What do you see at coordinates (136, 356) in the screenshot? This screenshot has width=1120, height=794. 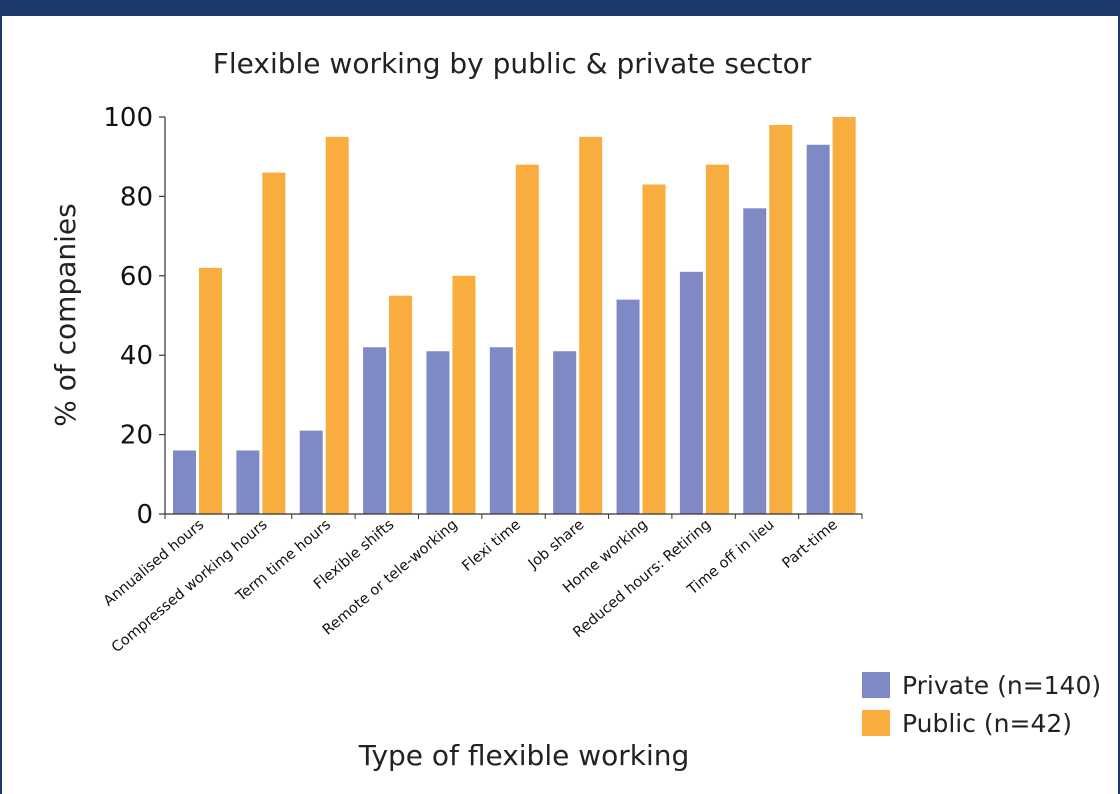 I see `y-tick-label: 40` at bounding box center [136, 356].